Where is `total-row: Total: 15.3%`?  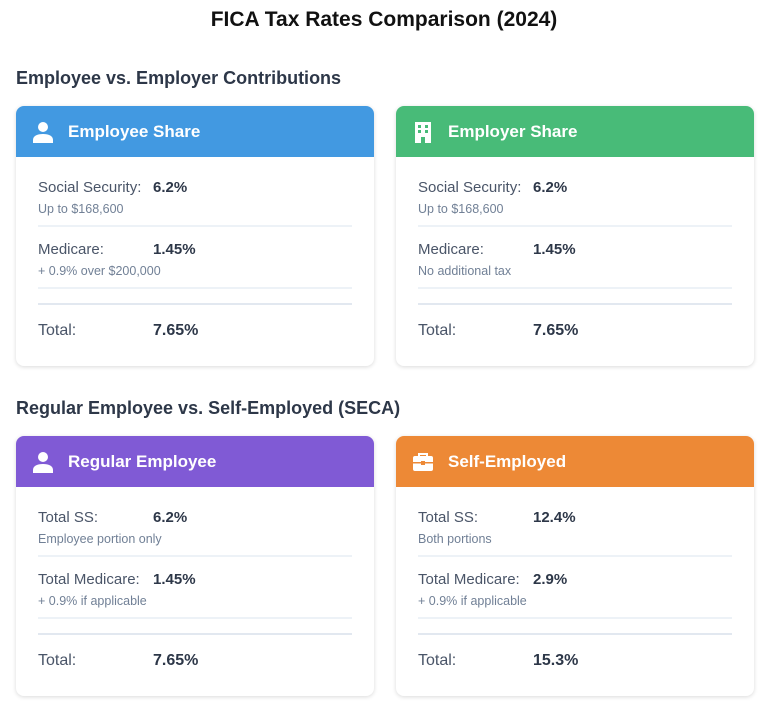
total-row: Total: 15.3% is located at coordinates (575, 651).